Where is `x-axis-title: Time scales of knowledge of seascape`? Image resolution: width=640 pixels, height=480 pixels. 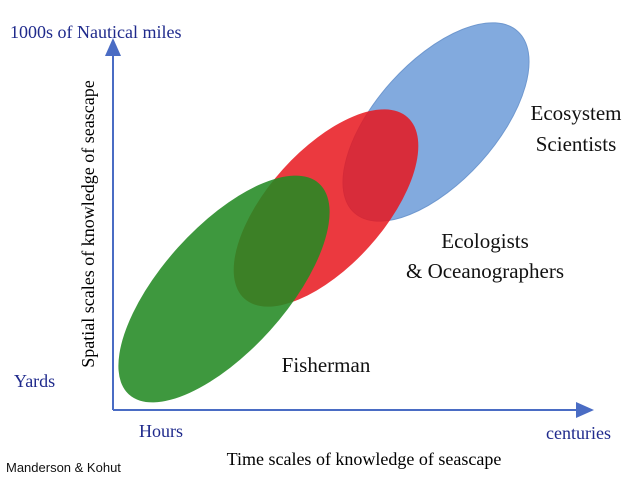
x-axis-title: Time scales of knowledge of seascape is located at coordinates (364, 459).